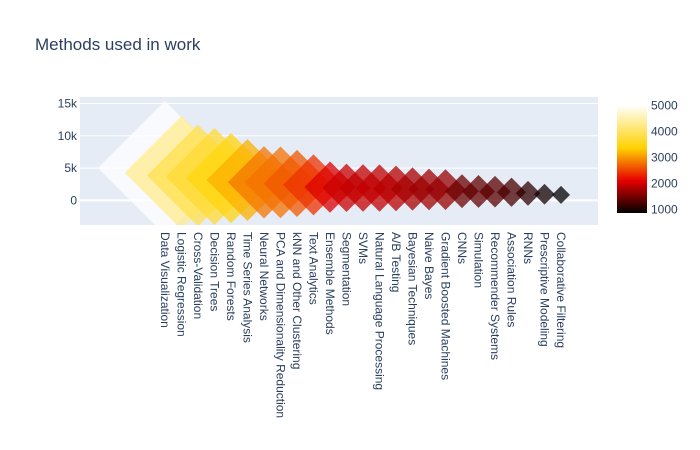 The width and height of the screenshot is (700, 450). I want to click on x-tick-label: Ensemble Methods, so click(330, 283).